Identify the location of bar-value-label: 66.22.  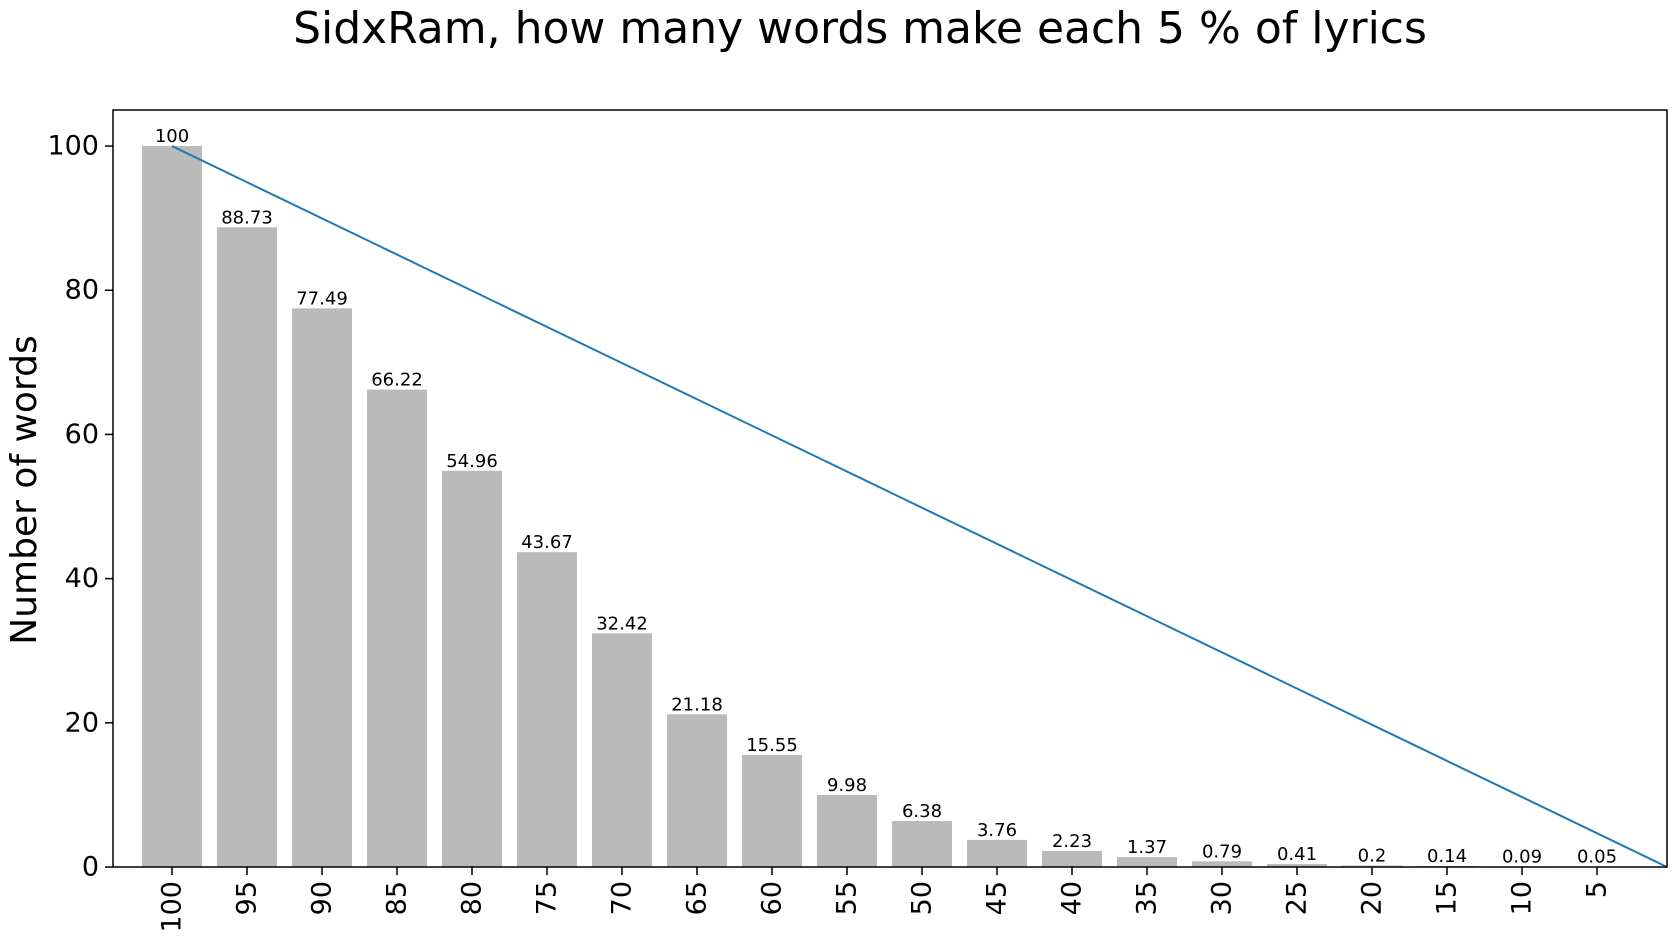
(397, 380).